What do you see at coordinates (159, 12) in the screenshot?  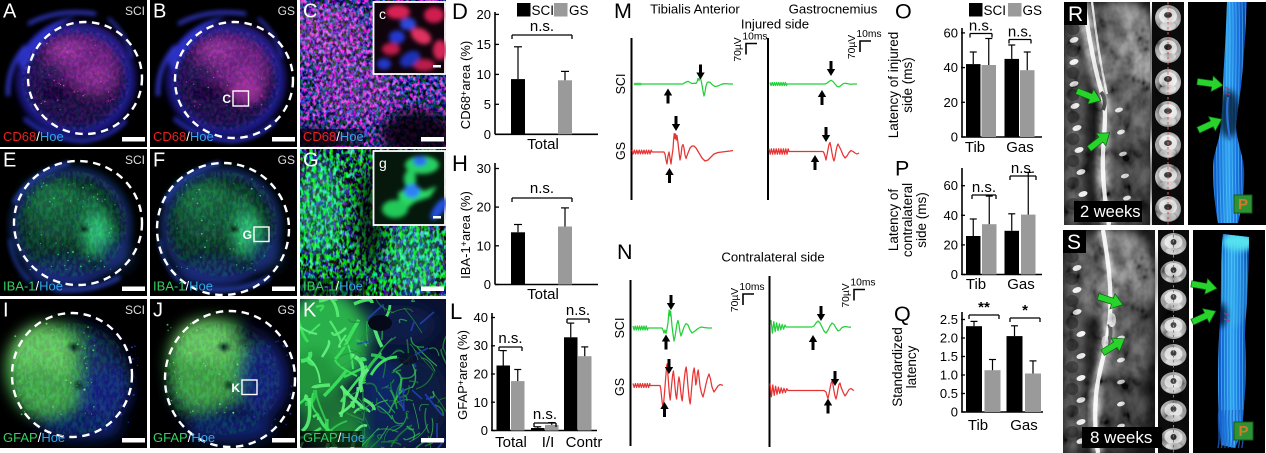 I see `svg-text: B` at bounding box center [159, 12].